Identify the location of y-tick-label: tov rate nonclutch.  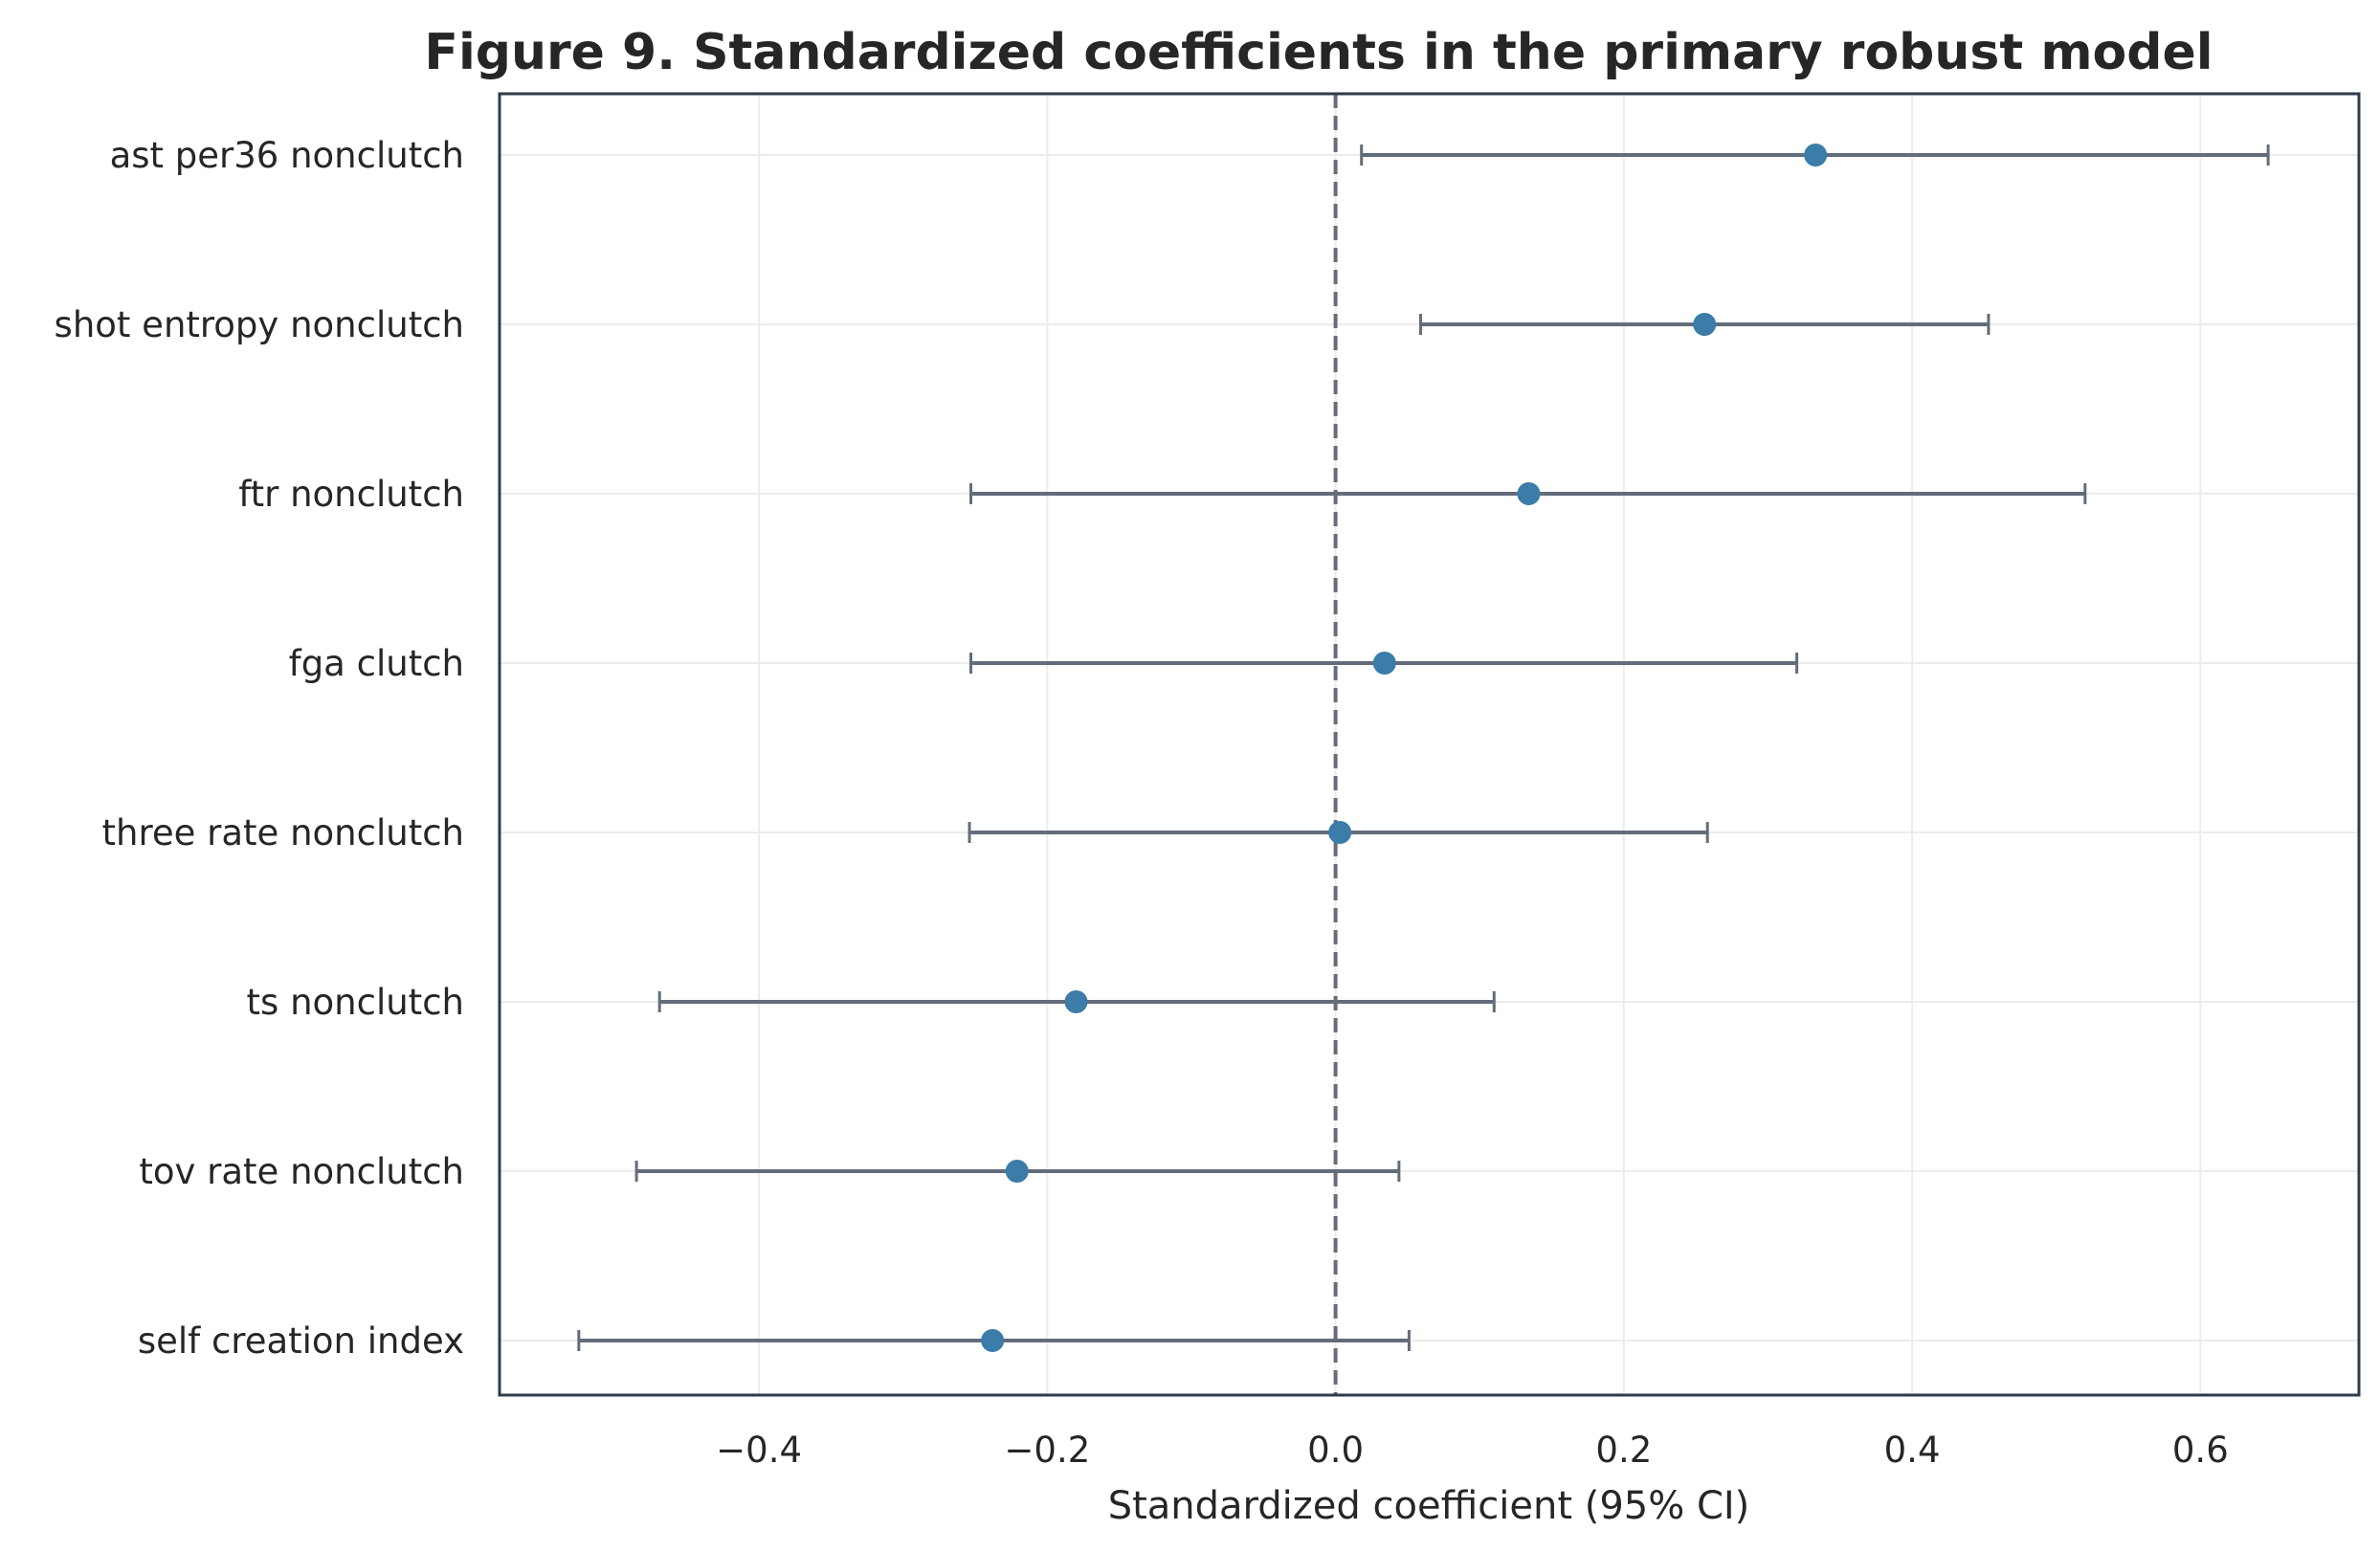
(301, 1171).